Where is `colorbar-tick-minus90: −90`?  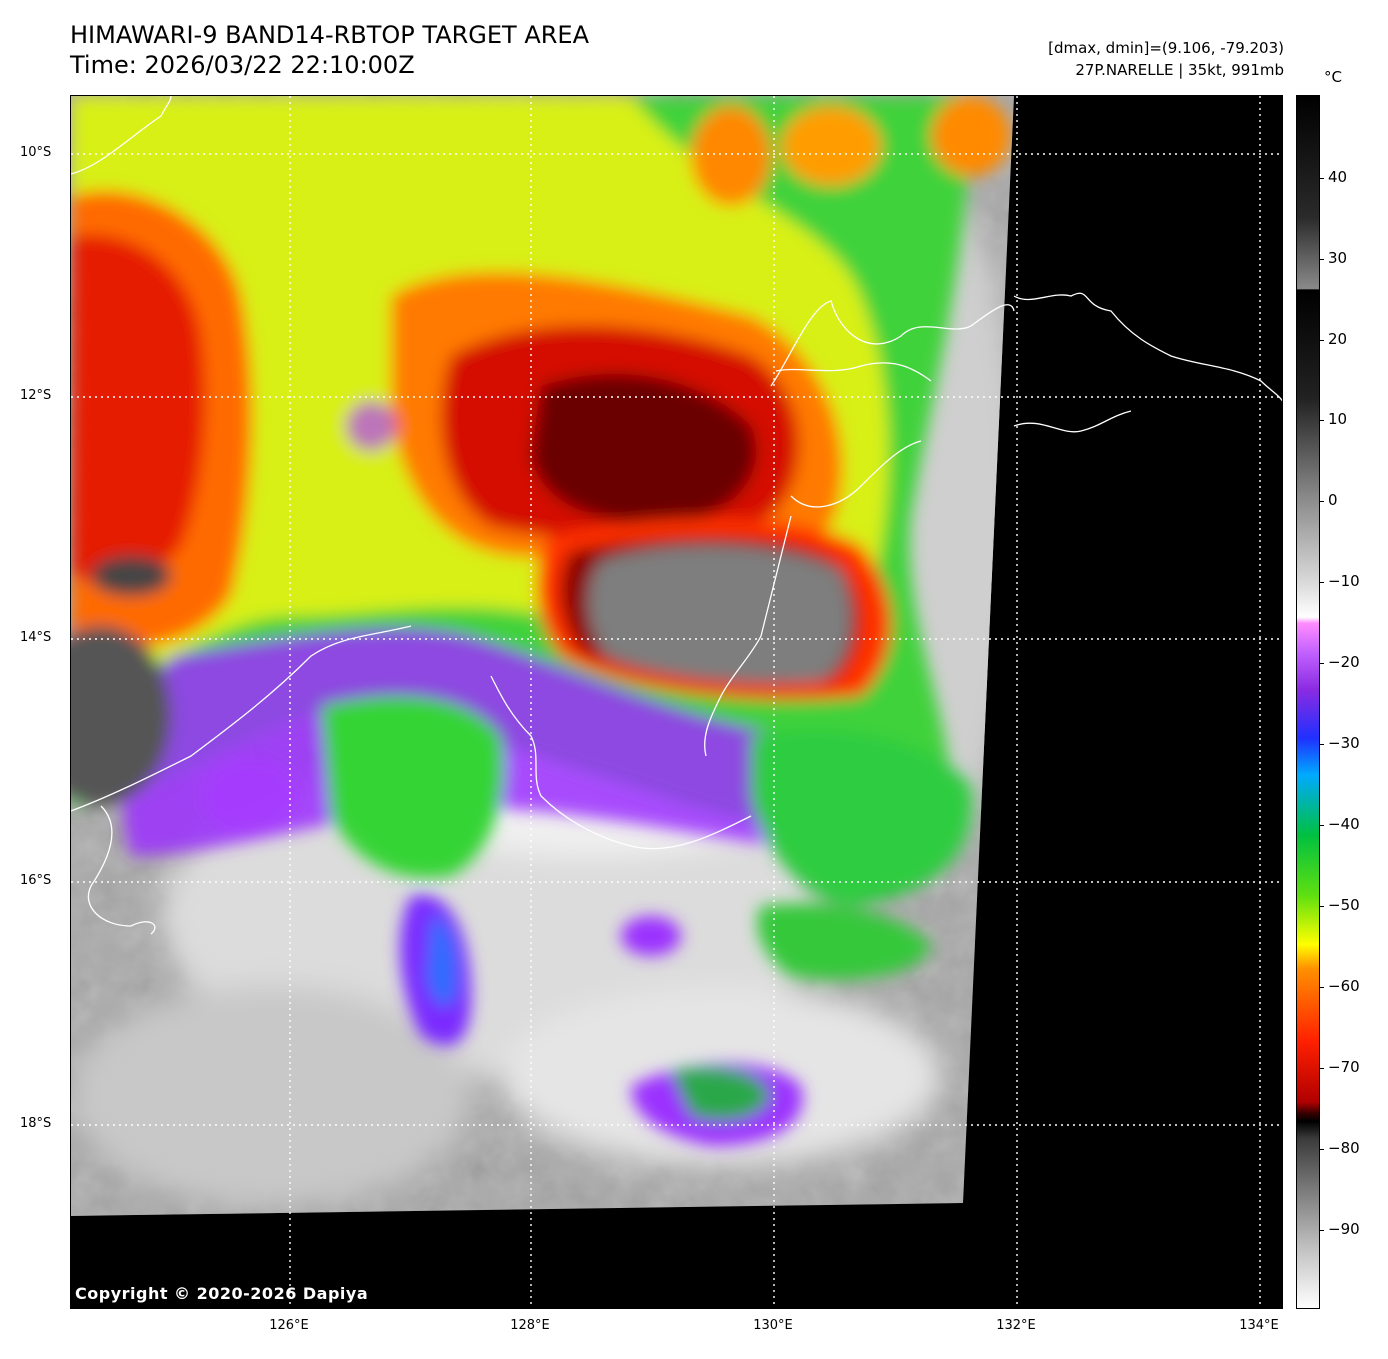
colorbar-tick-minus90: −90 is located at coordinates (1344, 1229).